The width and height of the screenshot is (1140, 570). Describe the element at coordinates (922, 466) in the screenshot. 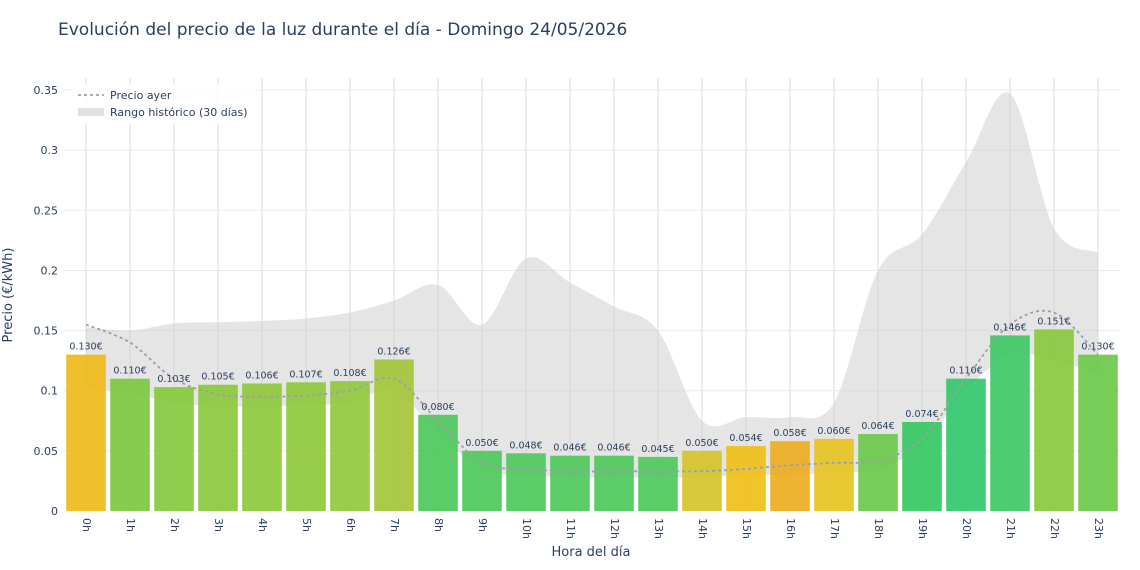

I see `bar-19h` at that location.